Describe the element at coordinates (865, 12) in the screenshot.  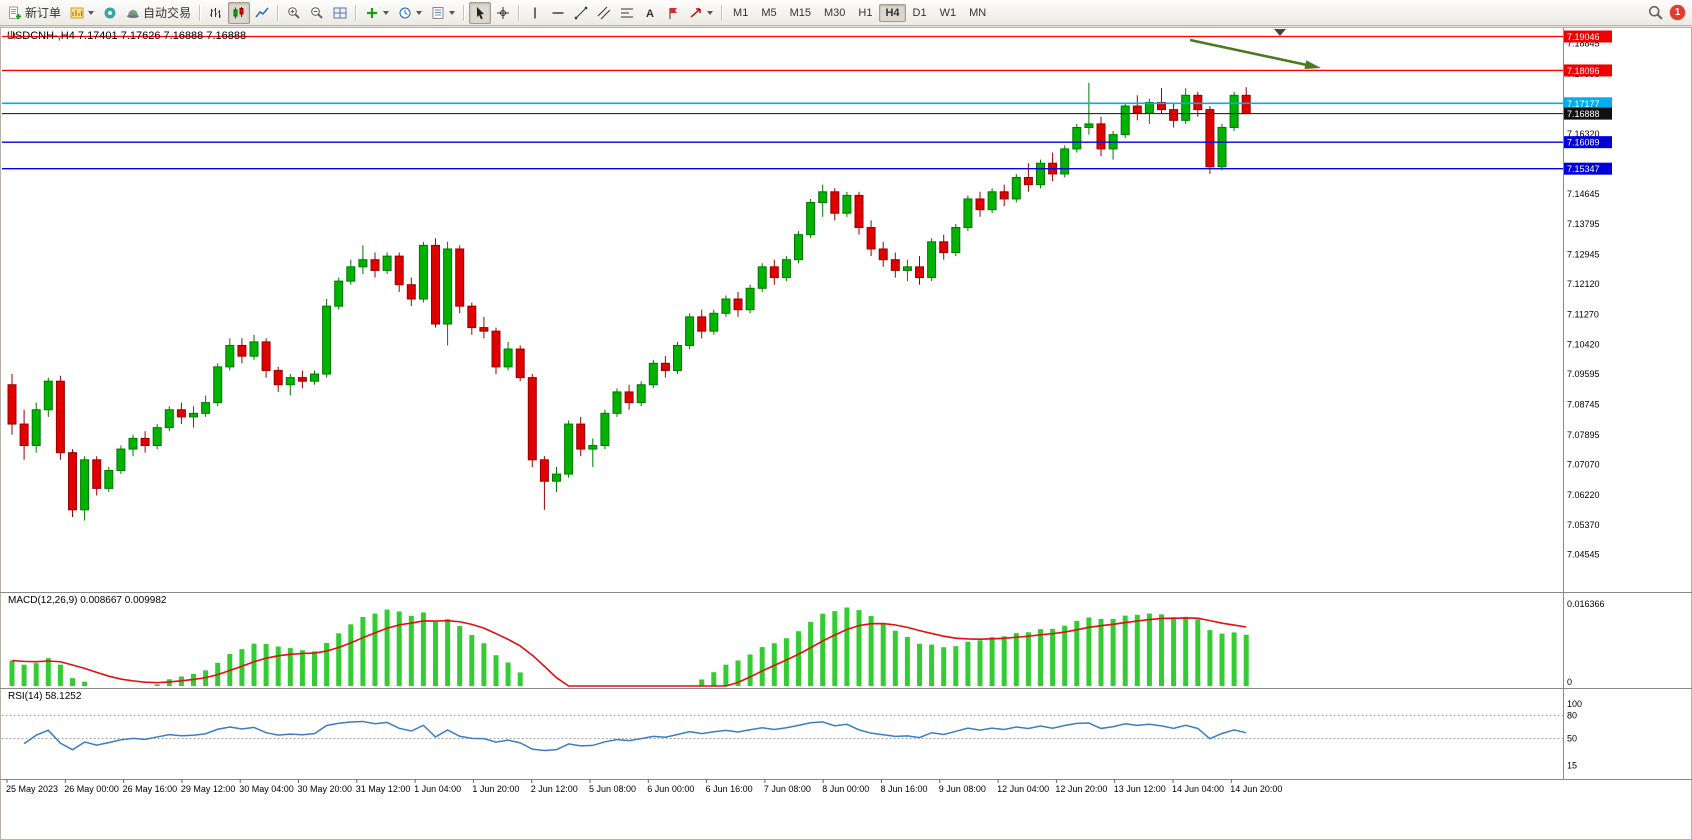
I see `timeframe-h1: H1` at that location.